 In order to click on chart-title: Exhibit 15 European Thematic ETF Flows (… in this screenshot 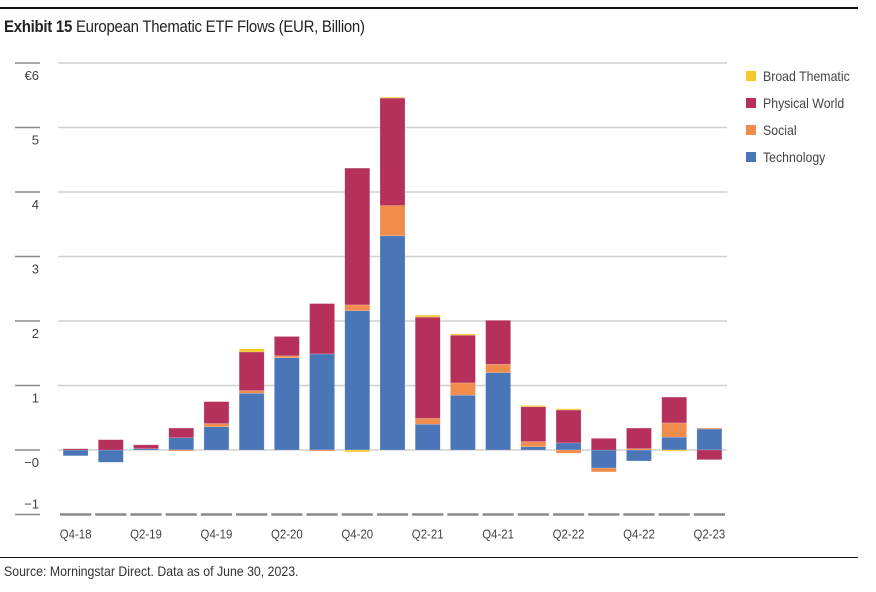, I will do `click(184, 27)`.